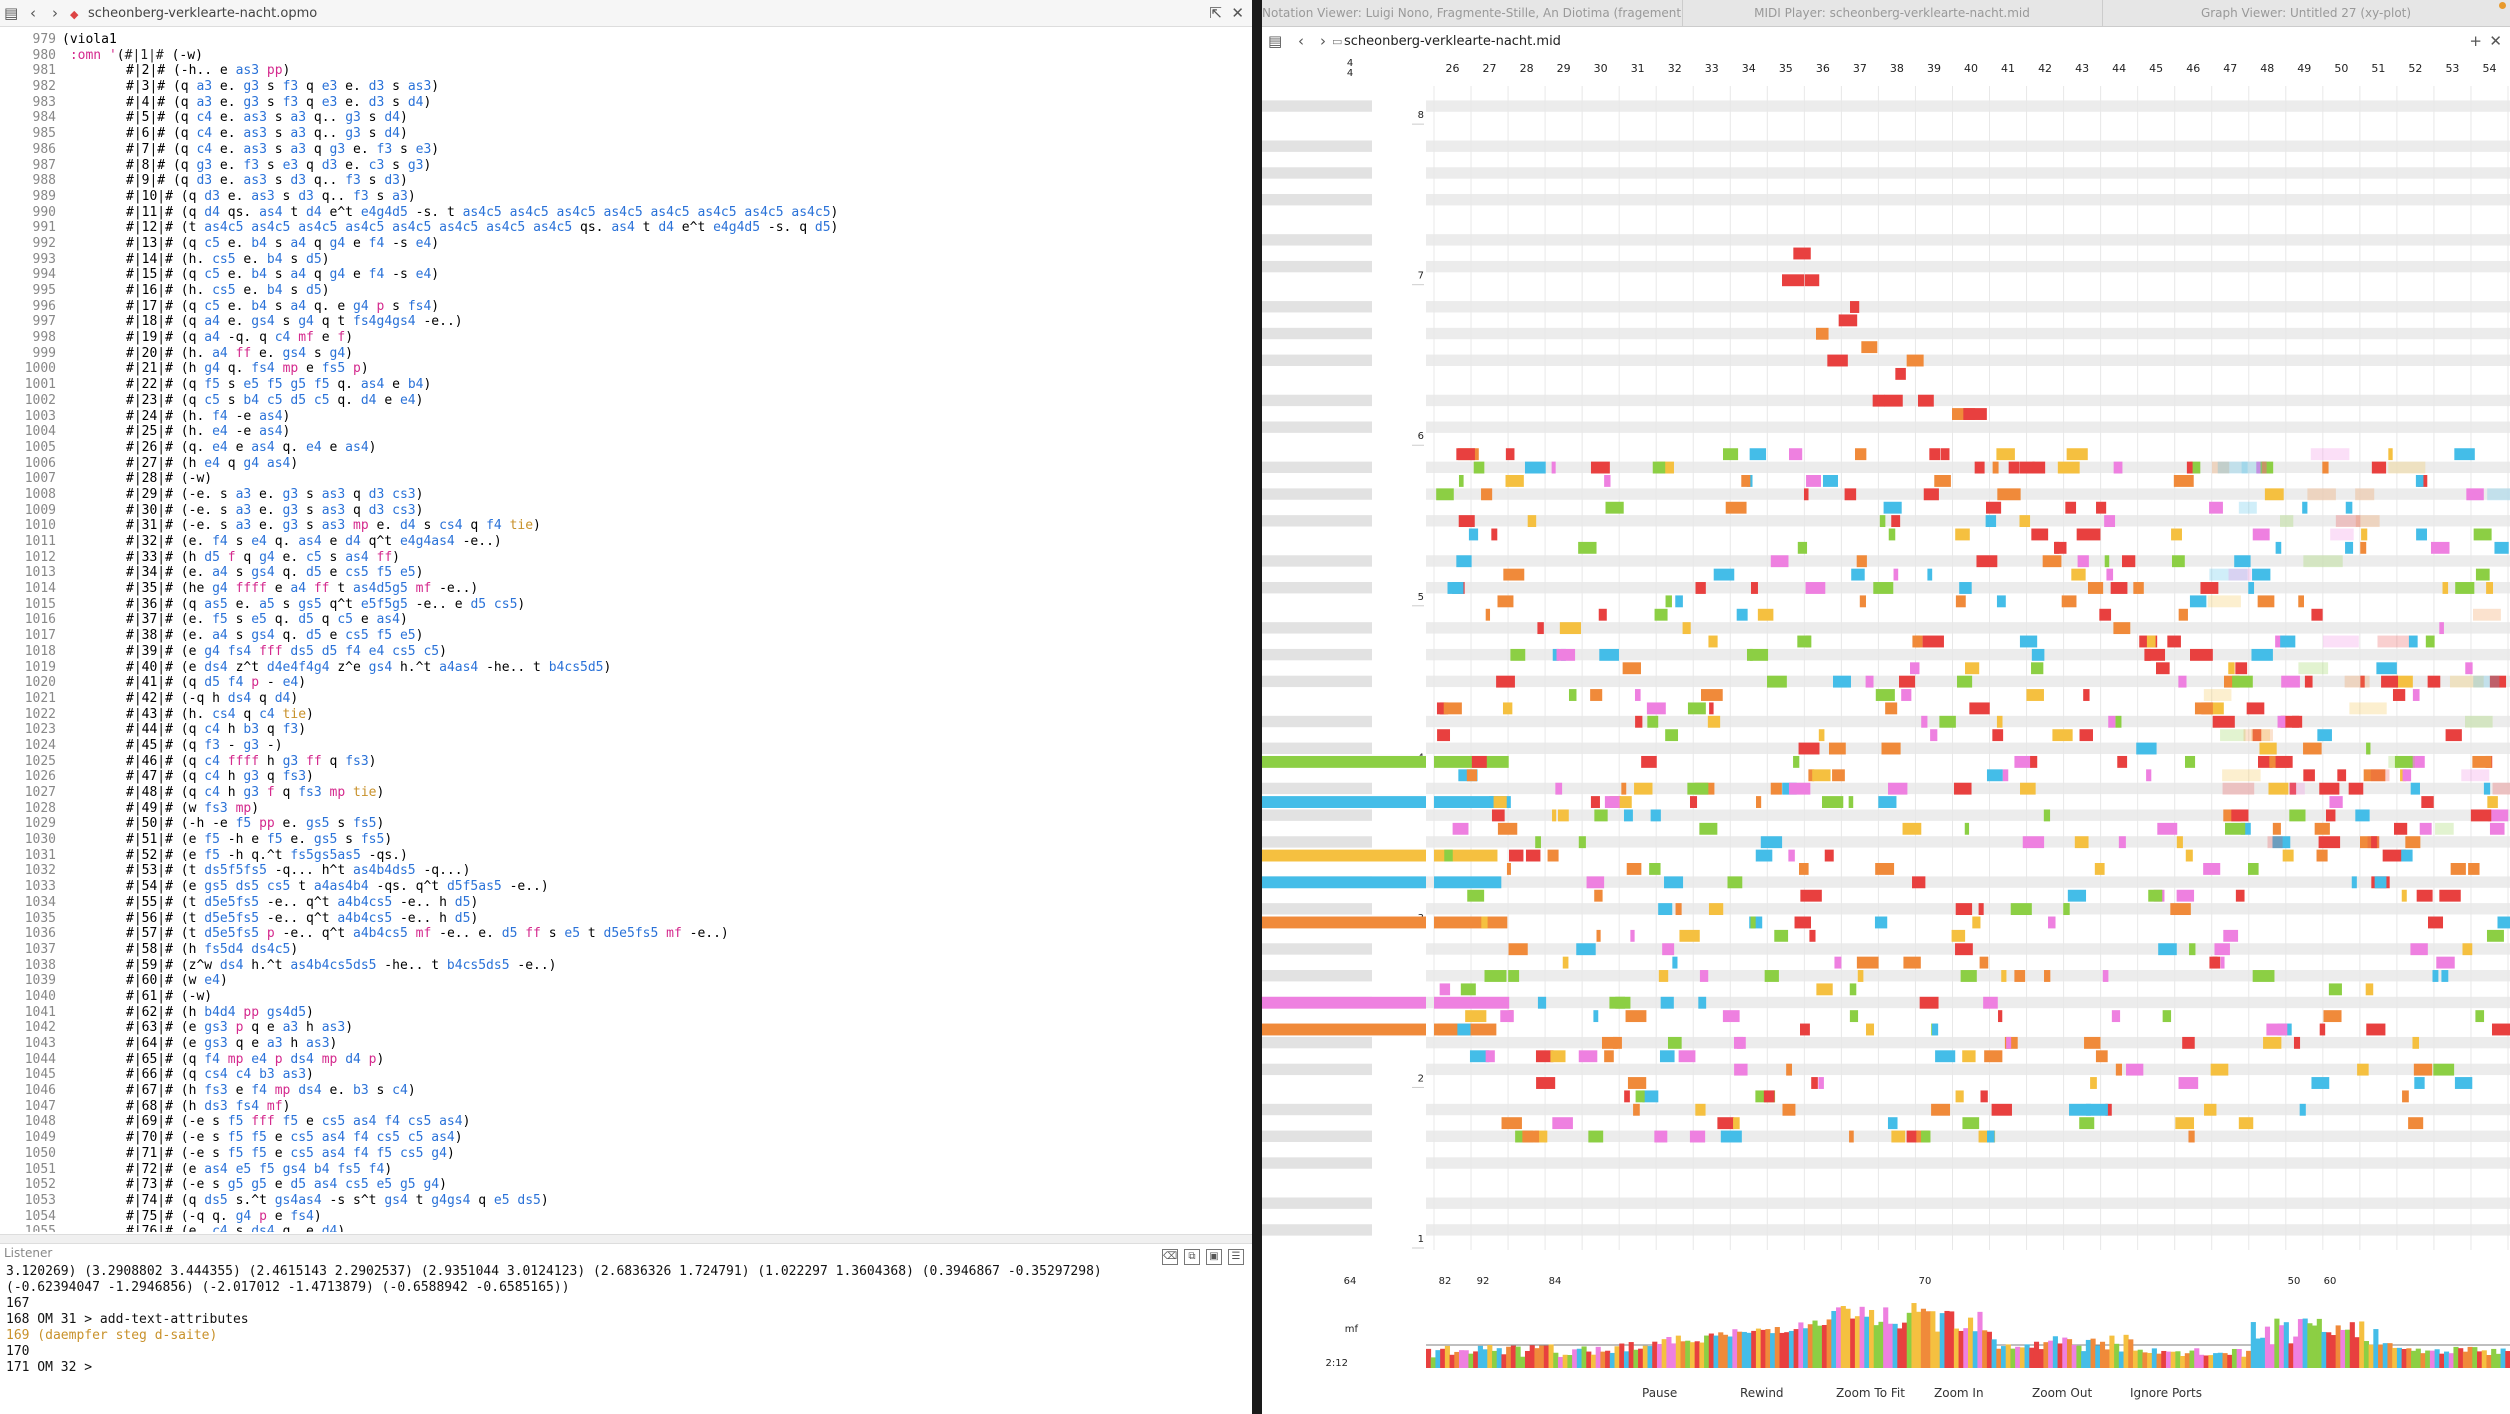 The image size is (2510, 1414). What do you see at coordinates (1236, 1257) in the screenshot?
I see `prefs-icon: ☰` at bounding box center [1236, 1257].